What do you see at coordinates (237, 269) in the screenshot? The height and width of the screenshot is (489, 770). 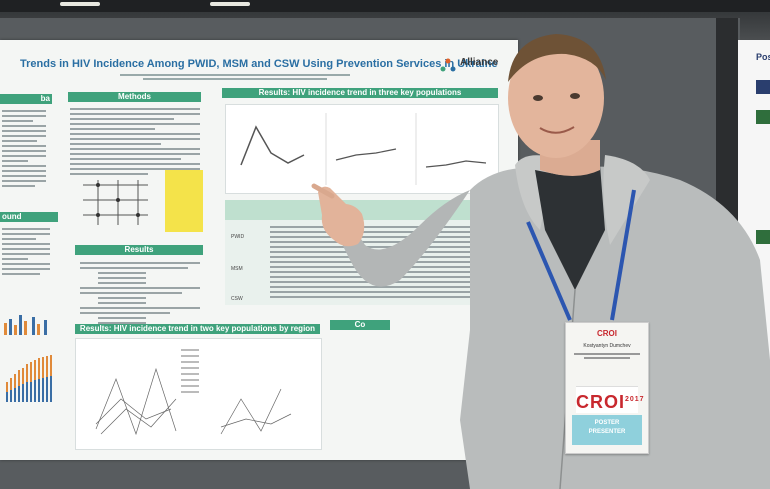 I see `table-row-label: MSM` at bounding box center [237, 269].